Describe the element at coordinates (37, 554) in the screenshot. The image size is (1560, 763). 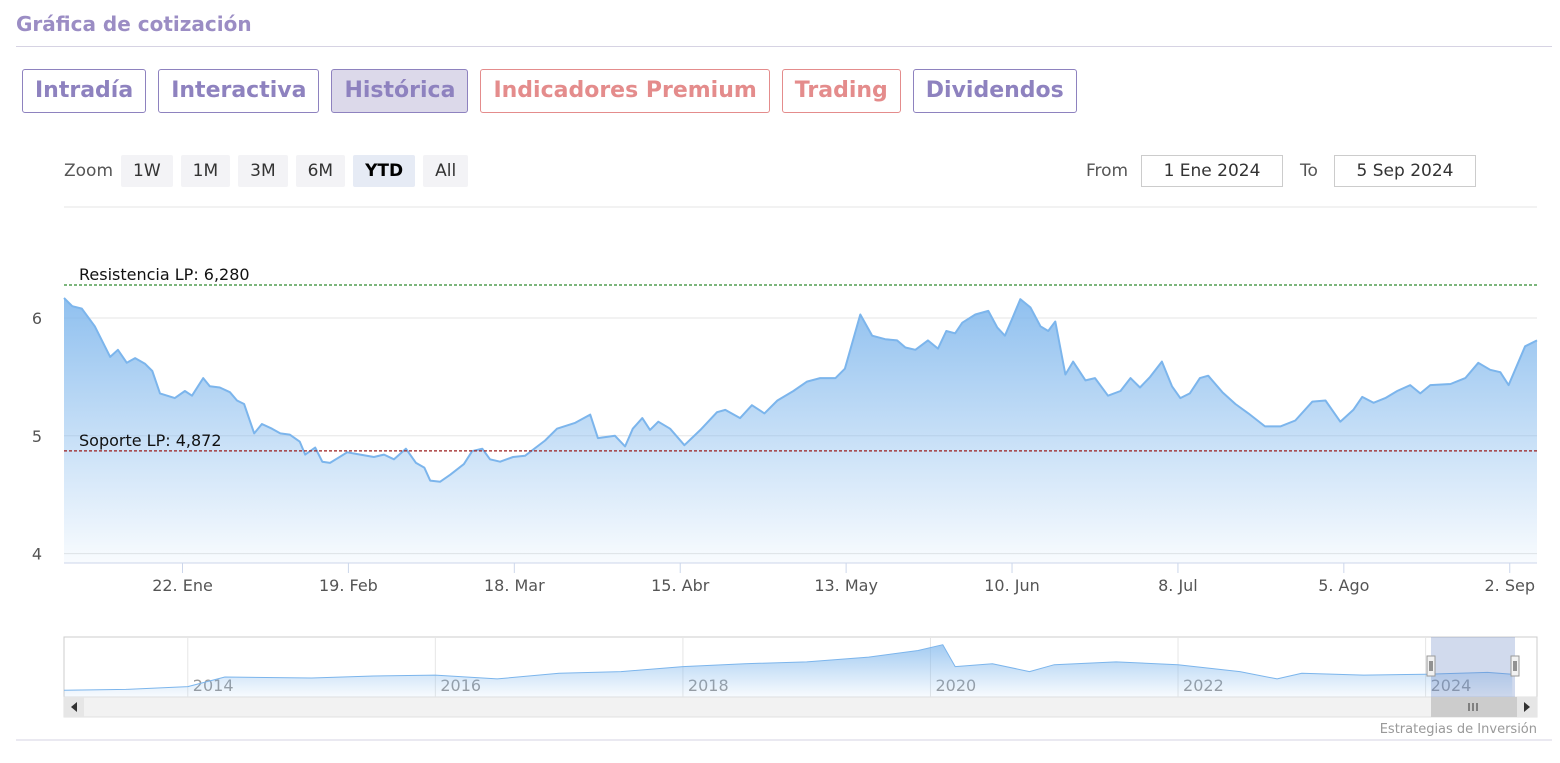
I see `y-tick-label: 4` at that location.